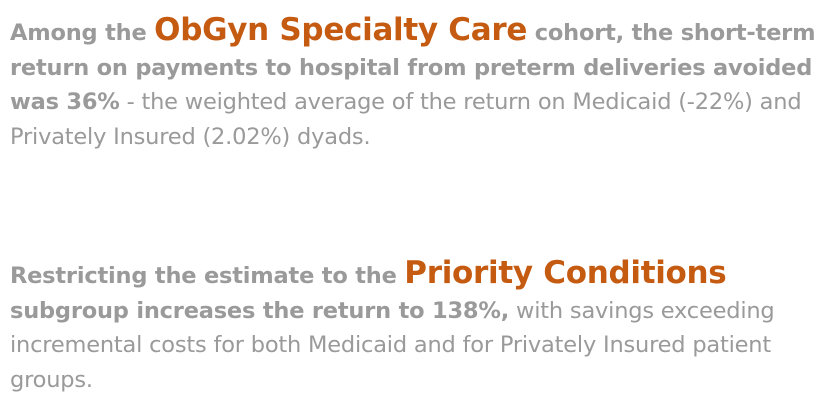  I want to click on highlight-priority-conditions: Priority Conditions, so click(565, 273).